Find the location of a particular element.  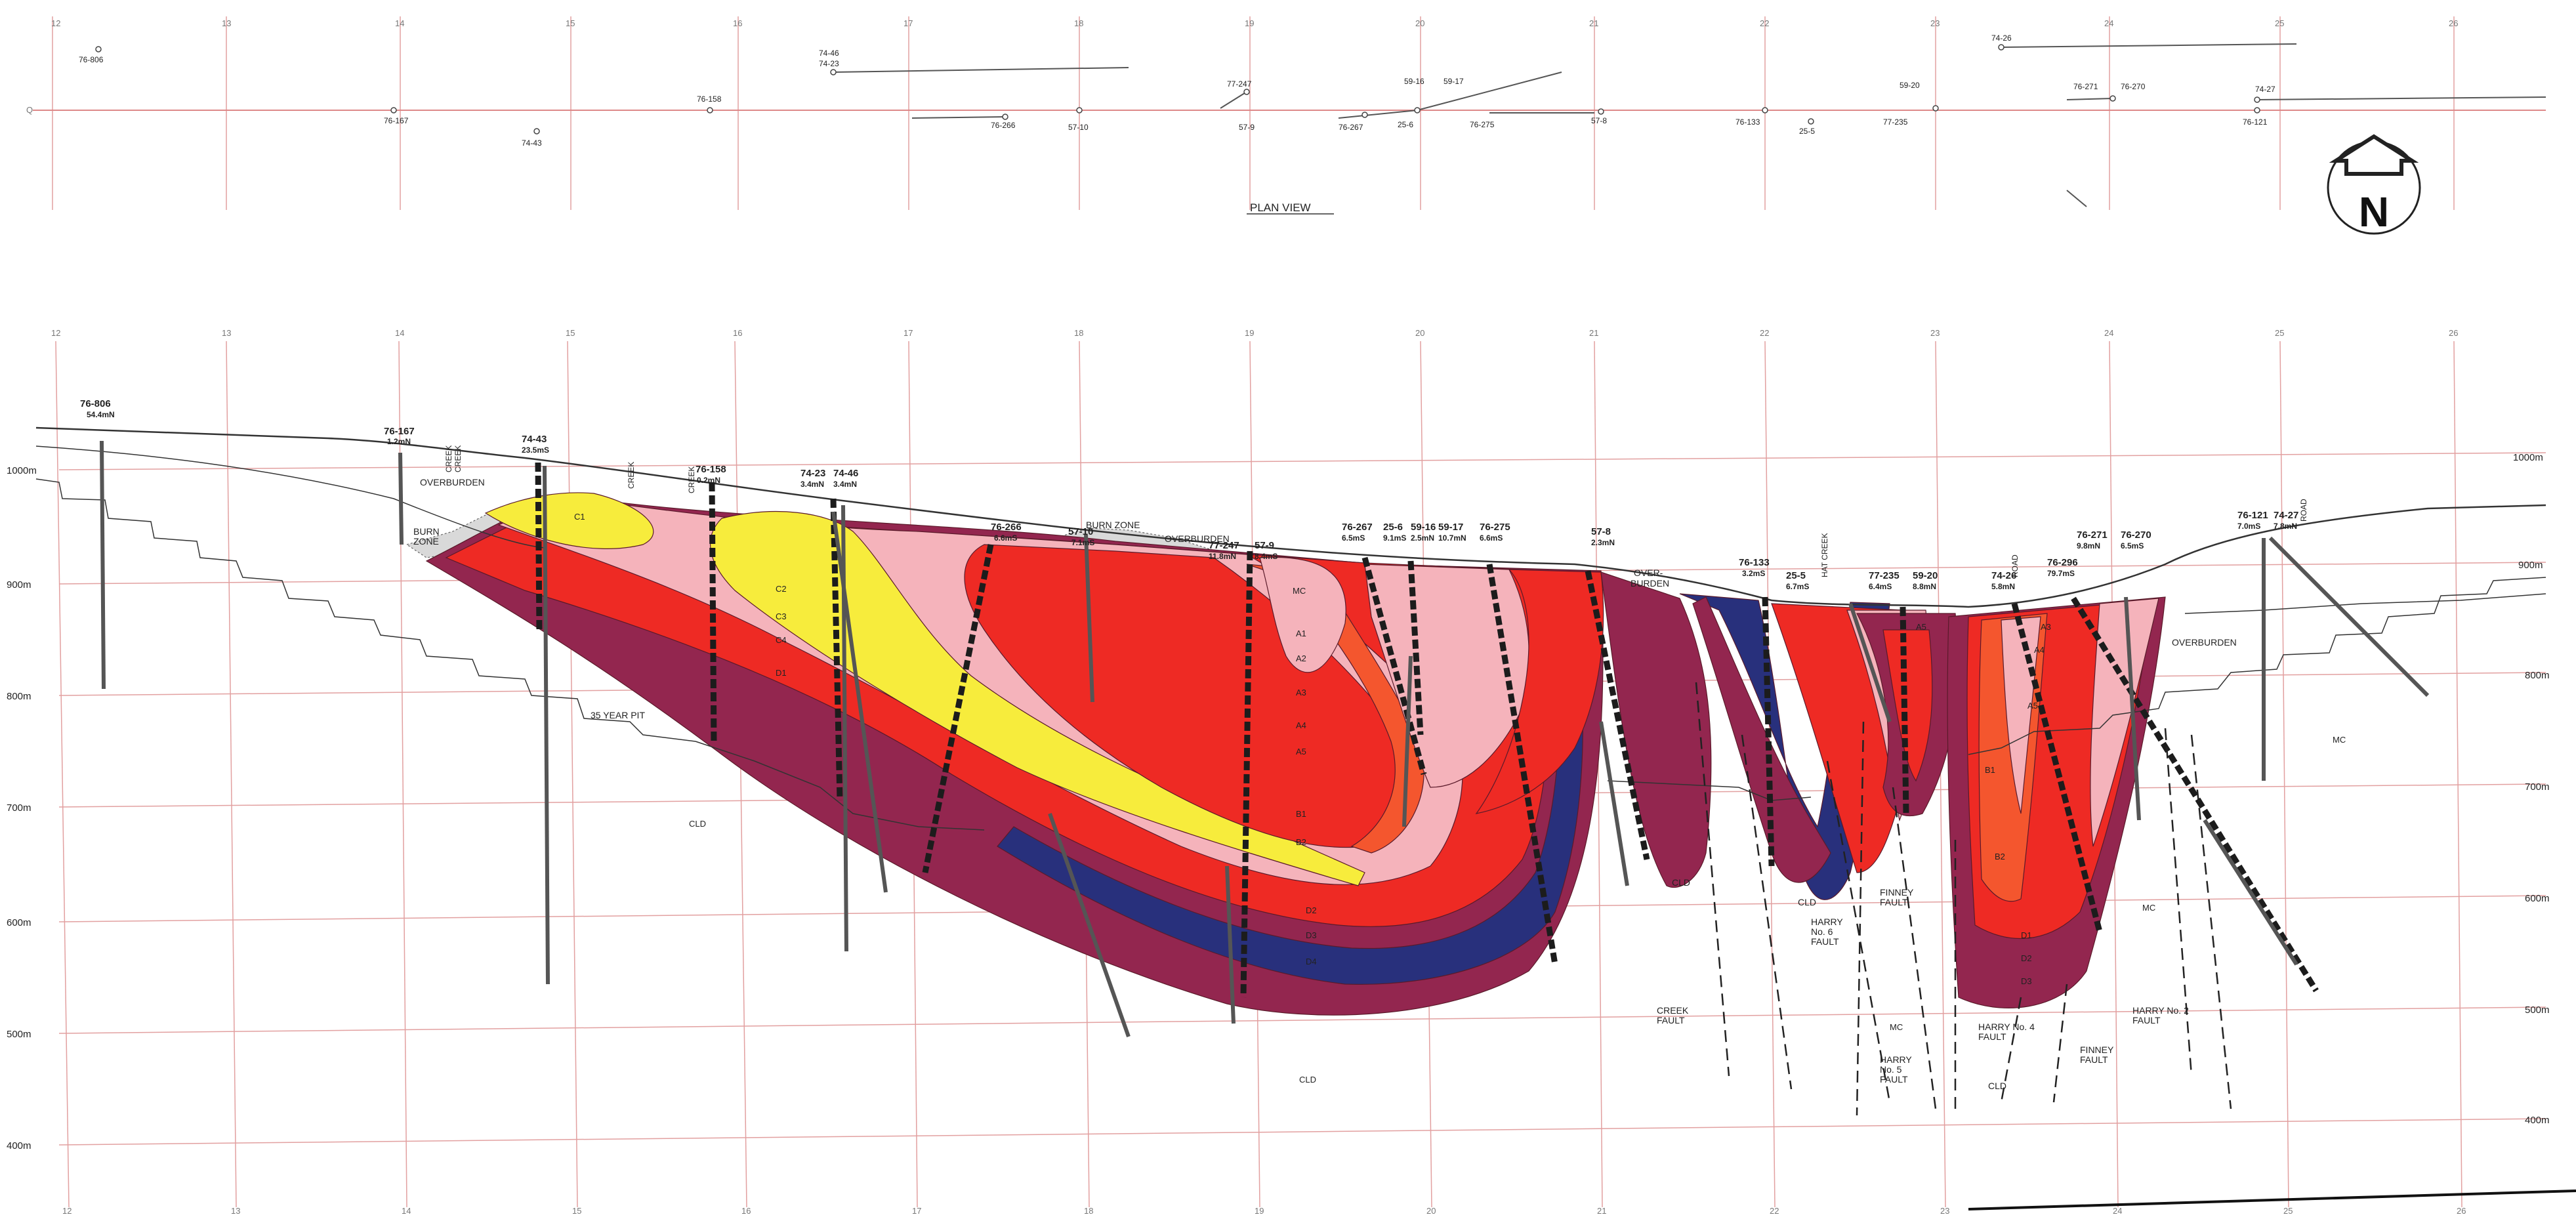

burn-zone-label-a: BURN is located at coordinates (427, 531).